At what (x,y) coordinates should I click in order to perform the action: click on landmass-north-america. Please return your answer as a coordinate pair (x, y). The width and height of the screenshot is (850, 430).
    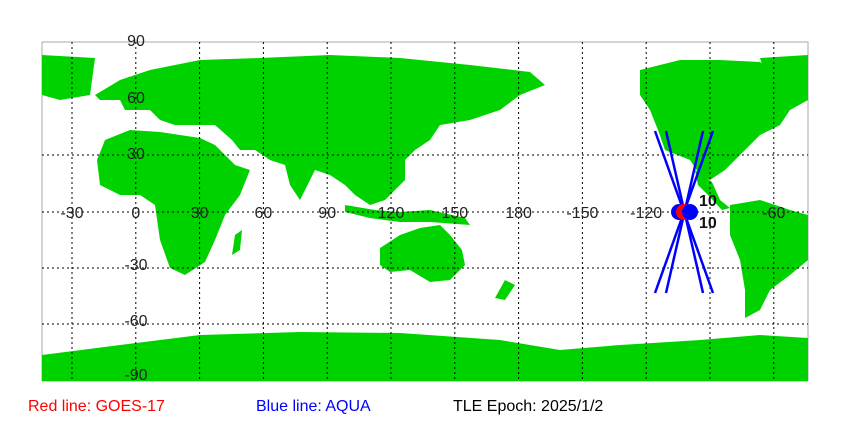
    Looking at the image, I should click on (715, 120).